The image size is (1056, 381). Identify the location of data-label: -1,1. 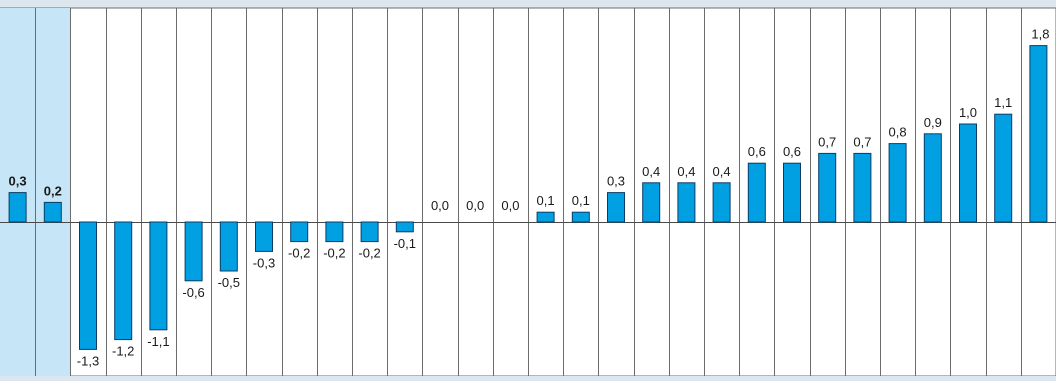
(158, 341).